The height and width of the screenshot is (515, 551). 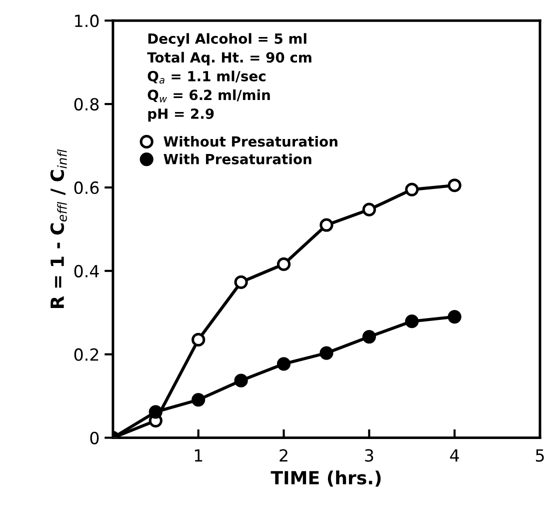 What do you see at coordinates (86, 271) in the screenshot?
I see `y-tick-label: 0.4` at bounding box center [86, 271].